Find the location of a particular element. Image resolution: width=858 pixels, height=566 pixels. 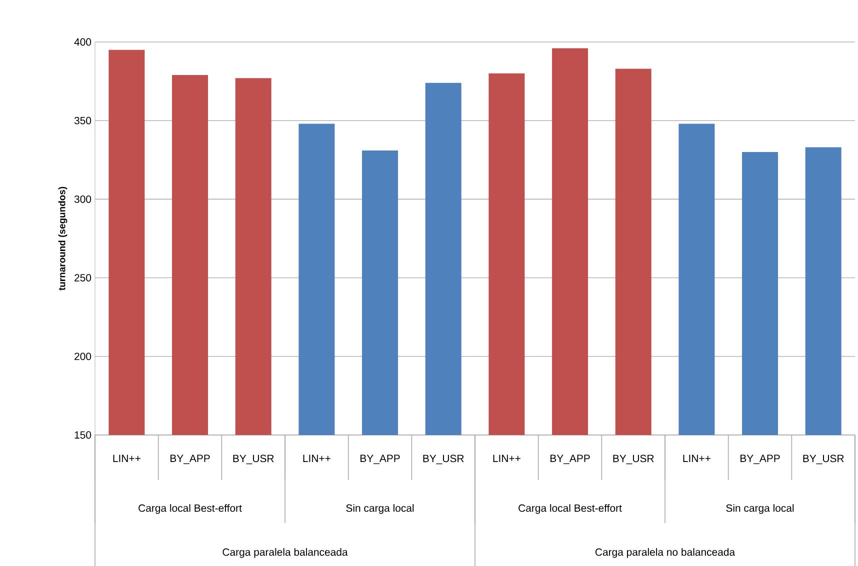

text: Carga paralela no balanceada is located at coordinates (665, 553).